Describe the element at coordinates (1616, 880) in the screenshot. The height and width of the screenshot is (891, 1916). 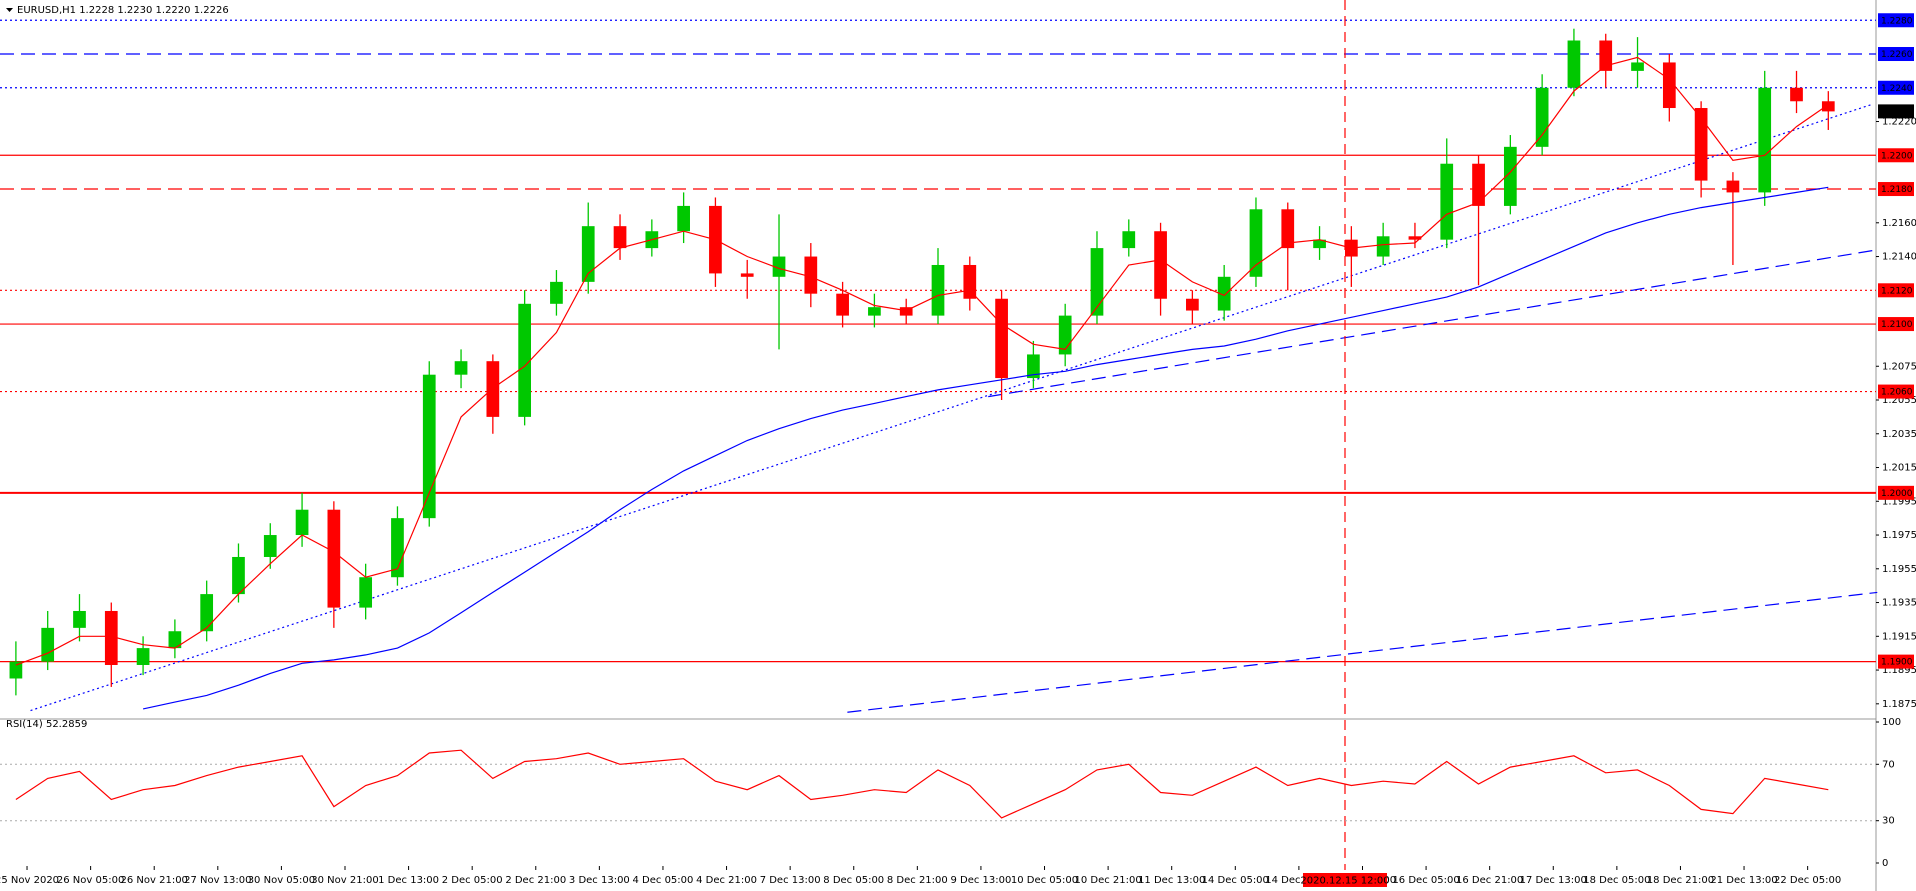
I see `x-tick-label: 18 Dec 05:00` at that location.